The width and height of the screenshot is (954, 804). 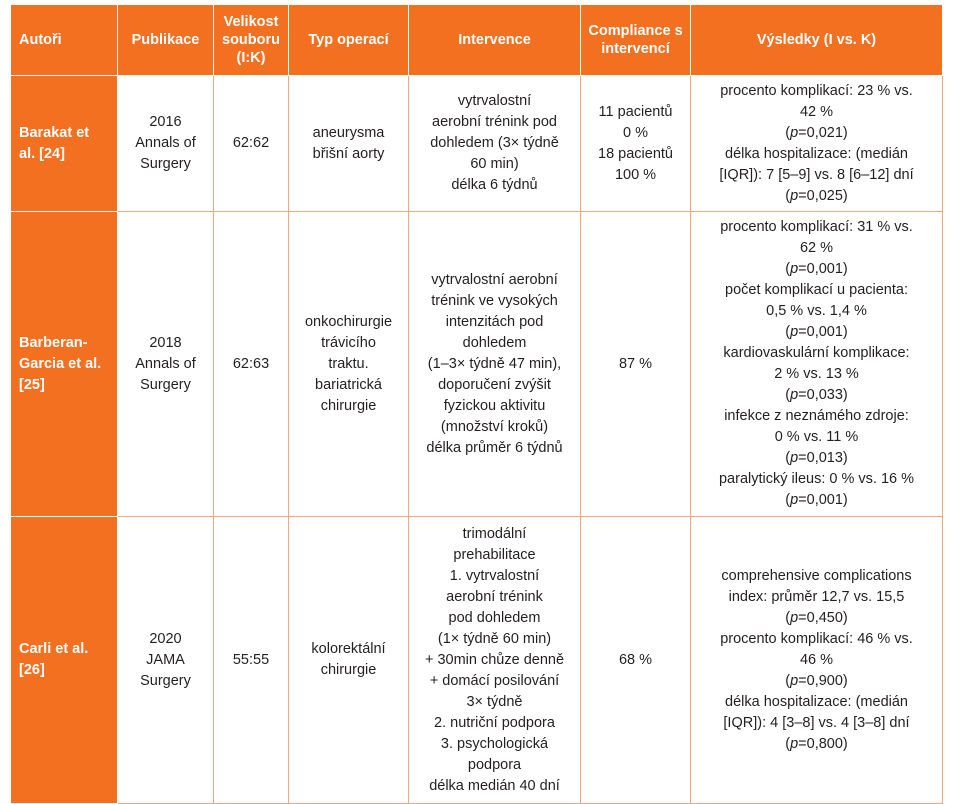 What do you see at coordinates (494, 722) in the screenshot?
I see `text-line: 2. nutriční podpora` at bounding box center [494, 722].